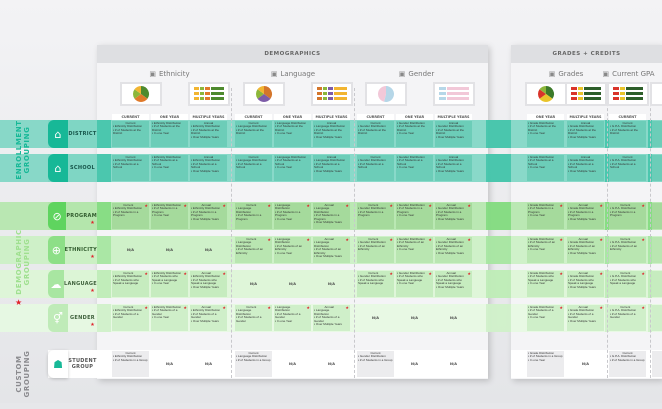 The width and height of the screenshot is (662, 409). What do you see at coordinates (582, 247) in the screenshot?
I see `cell-population: ▪ # of Students of an Ethnicity` at bounding box center [582, 247].